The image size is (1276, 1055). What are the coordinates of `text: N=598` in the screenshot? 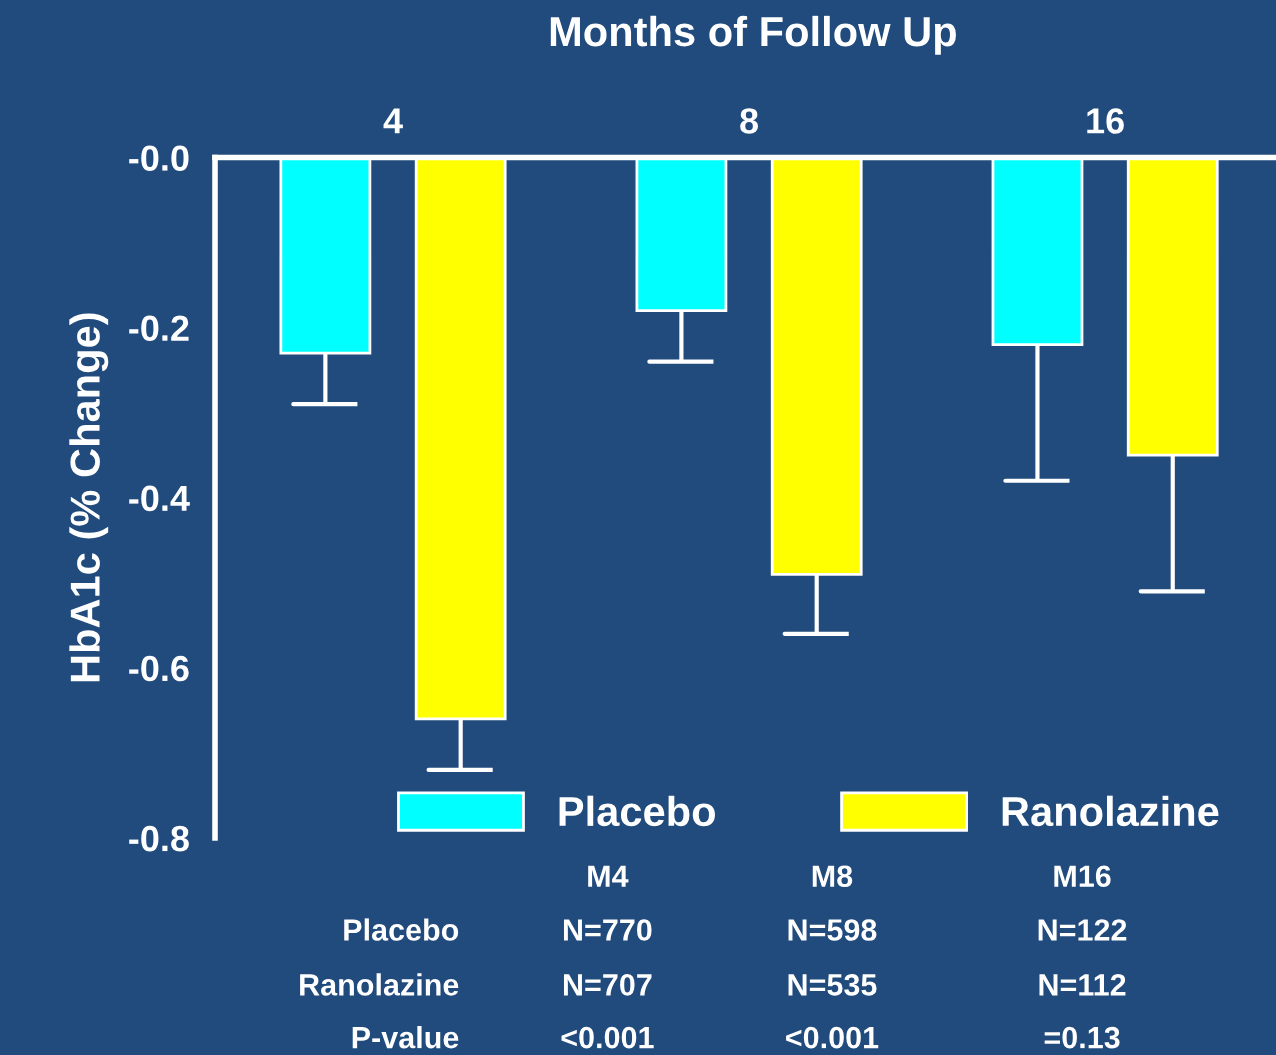 It's located at (832, 930).